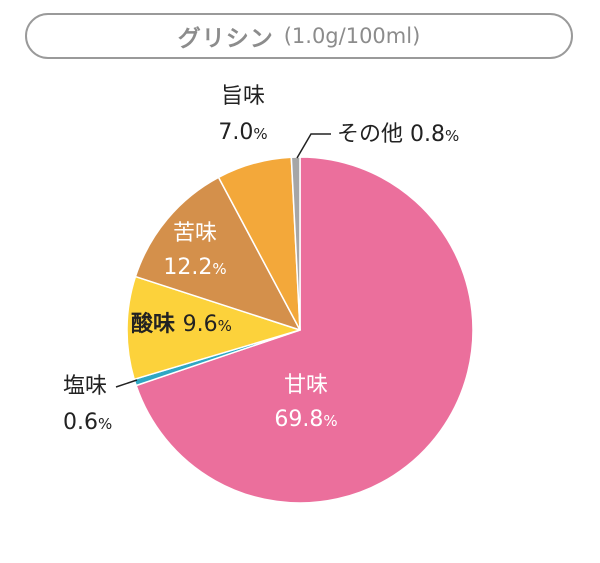  What do you see at coordinates (235, 132) in the screenshot?
I see `slice-value: 7.0` at bounding box center [235, 132].